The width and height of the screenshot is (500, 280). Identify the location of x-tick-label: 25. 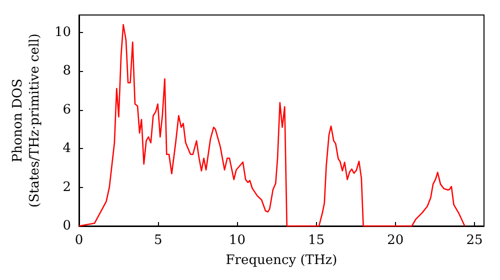
(474, 240).